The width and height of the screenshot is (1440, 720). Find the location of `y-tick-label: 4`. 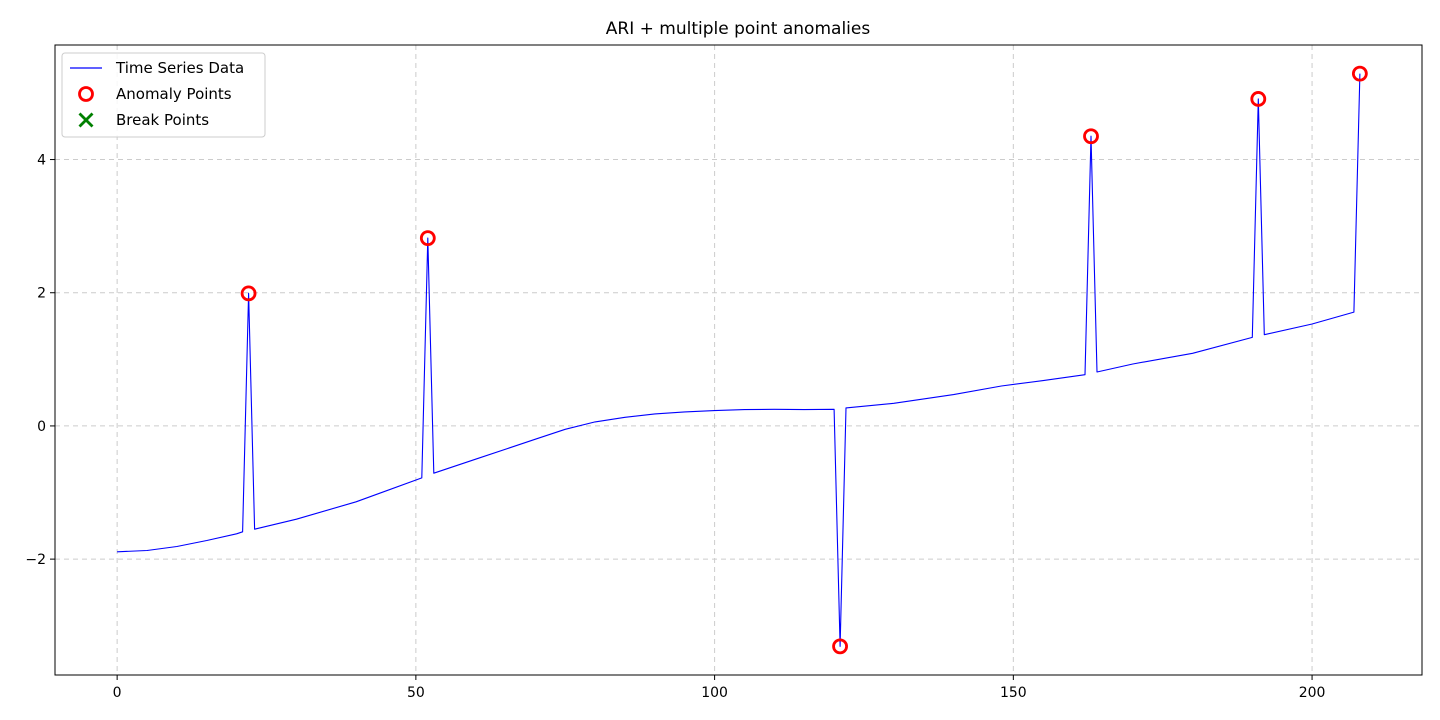

y-tick-label: 4 is located at coordinates (41, 161).